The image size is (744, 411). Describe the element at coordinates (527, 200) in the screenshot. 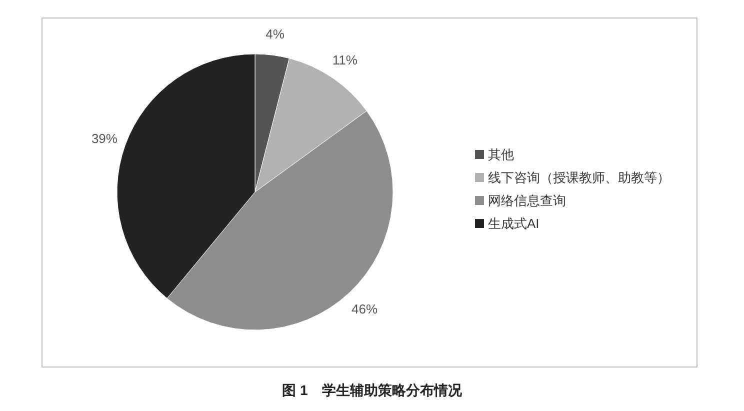

I see `legend-label: 网络信息查询` at that location.